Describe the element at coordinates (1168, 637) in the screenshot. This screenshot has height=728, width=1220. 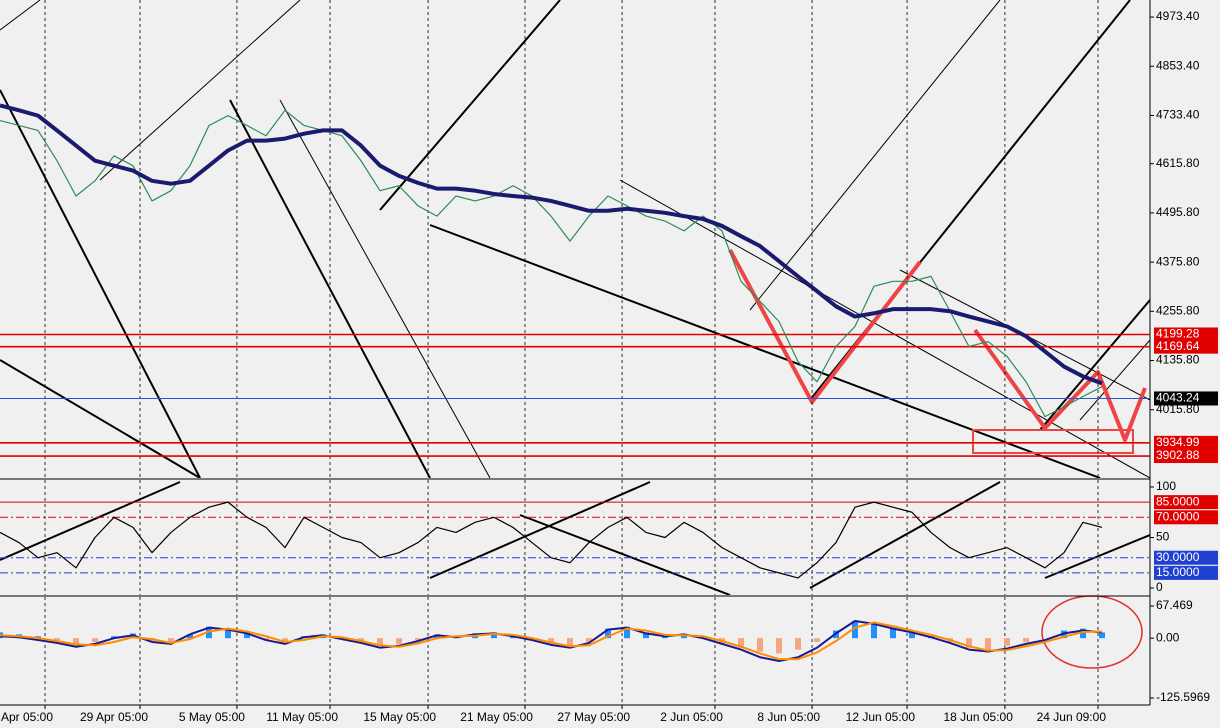
I see `y-tick-label: 0.00` at that location.